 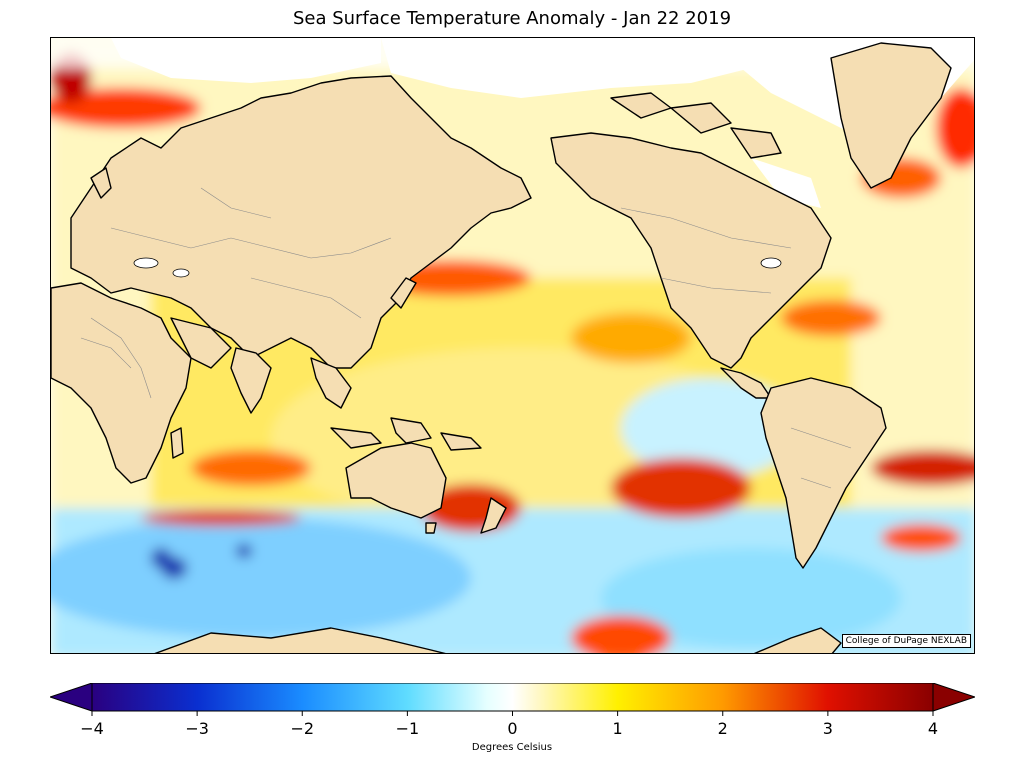 I want to click on colorbar-ticks, so click(x=512, y=713).